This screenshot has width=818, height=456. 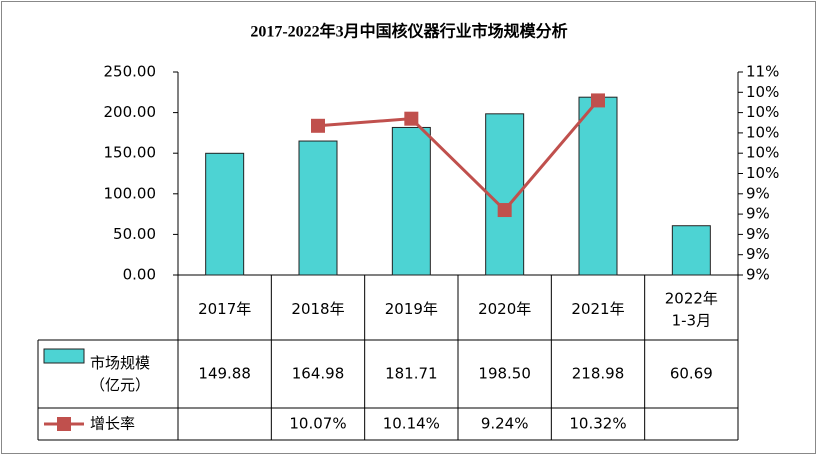 I want to click on y-tick-label: 50.00, so click(x=134, y=234).